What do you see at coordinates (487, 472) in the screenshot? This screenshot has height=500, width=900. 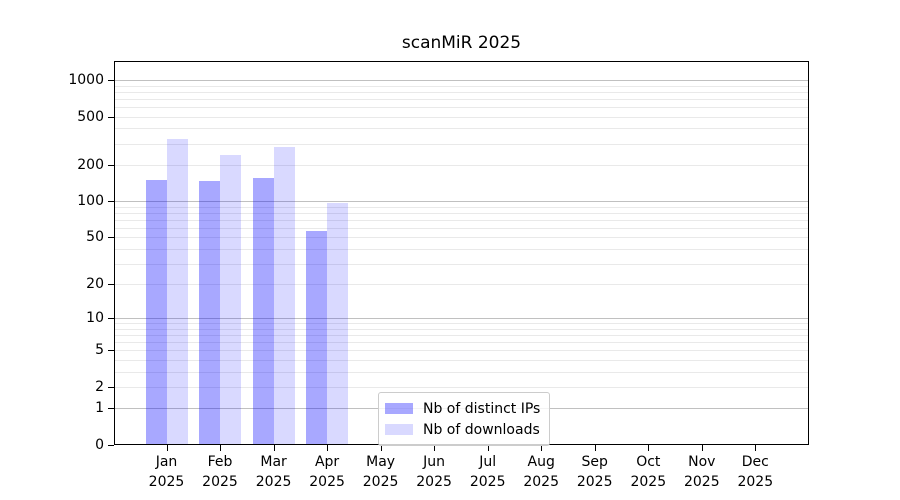 I see `x-tick-label-jul: Jul 2025` at bounding box center [487, 472].